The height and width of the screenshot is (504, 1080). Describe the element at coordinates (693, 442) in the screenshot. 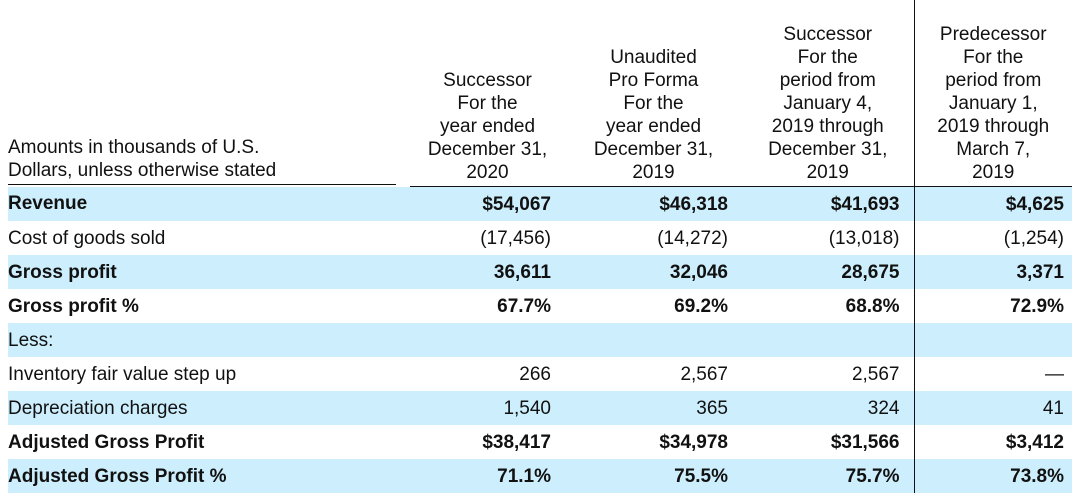

I see `row-value: $34,978` at that location.